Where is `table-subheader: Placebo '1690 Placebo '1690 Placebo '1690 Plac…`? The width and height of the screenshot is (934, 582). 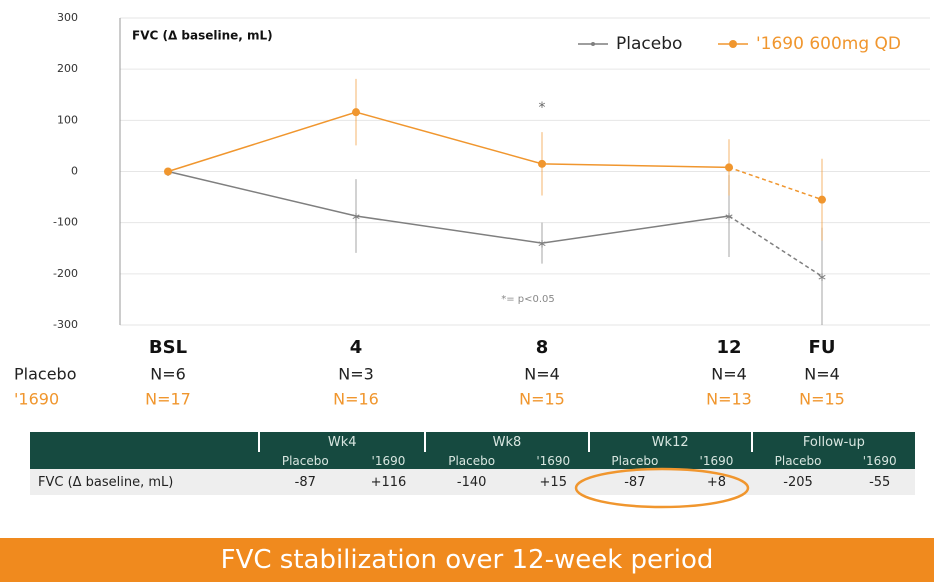 table-subheader: Placebo '1690 Placebo '1690 Placebo '1690 Plac… is located at coordinates (472, 460).